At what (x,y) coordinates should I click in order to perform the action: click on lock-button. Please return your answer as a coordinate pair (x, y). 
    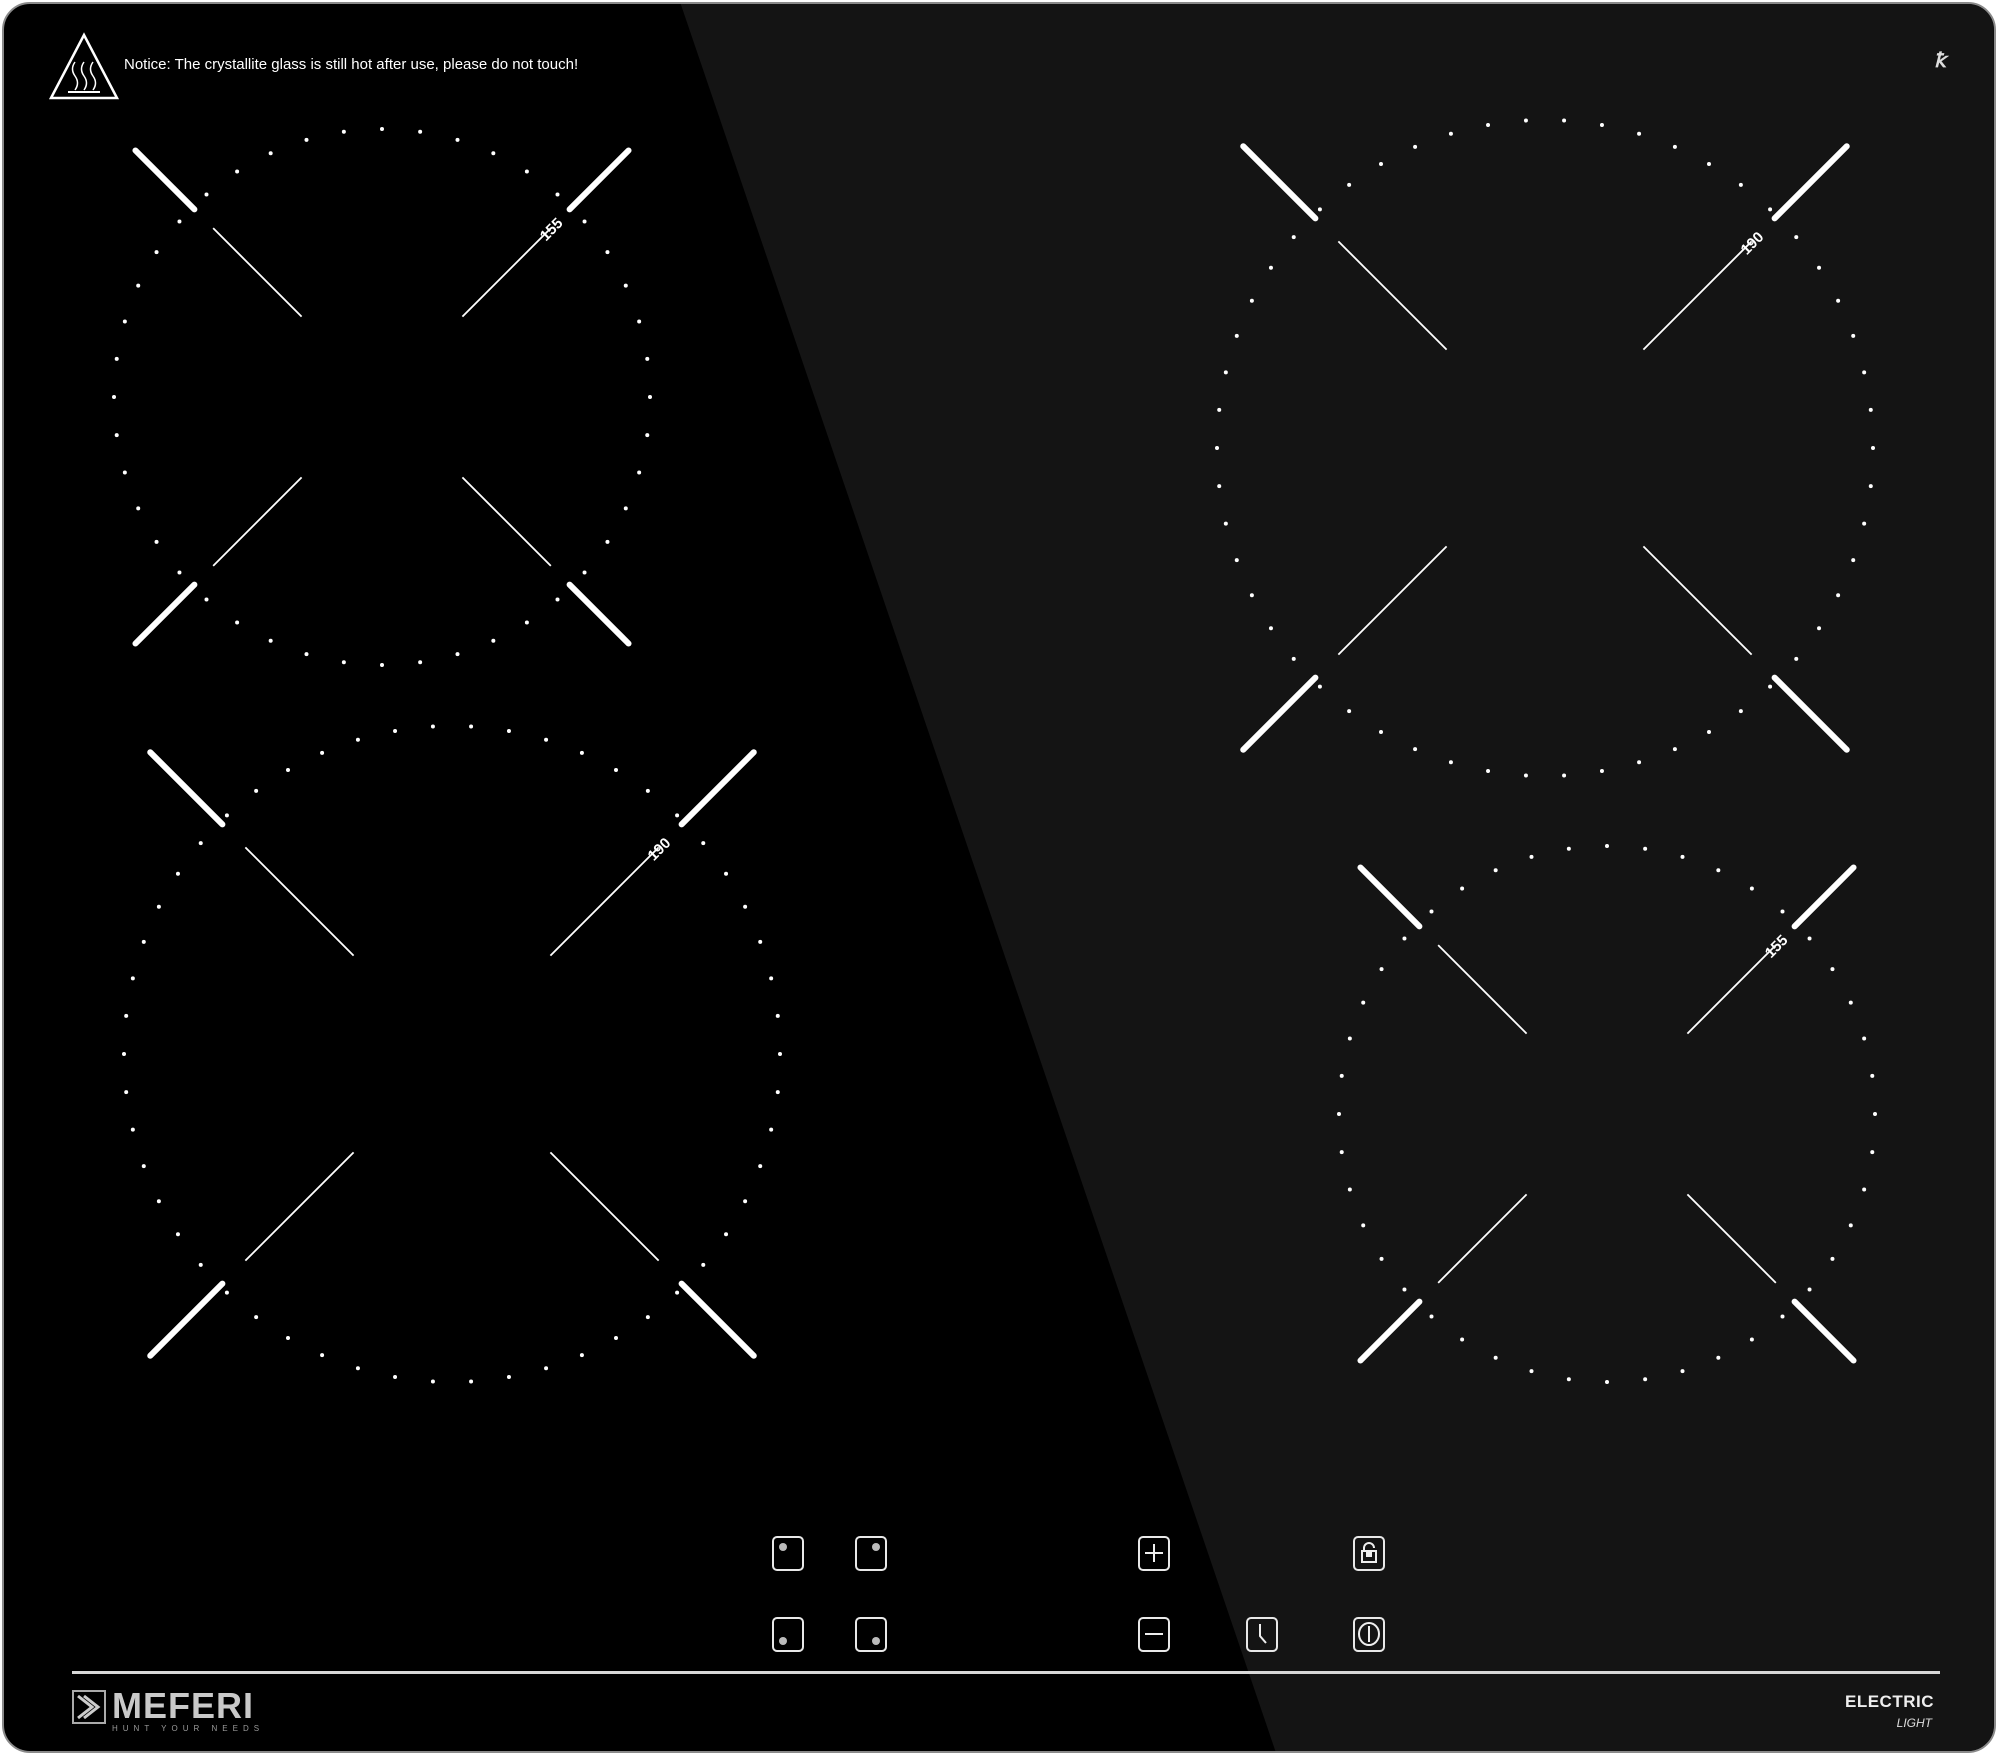
    Looking at the image, I should click on (1369, 1553).